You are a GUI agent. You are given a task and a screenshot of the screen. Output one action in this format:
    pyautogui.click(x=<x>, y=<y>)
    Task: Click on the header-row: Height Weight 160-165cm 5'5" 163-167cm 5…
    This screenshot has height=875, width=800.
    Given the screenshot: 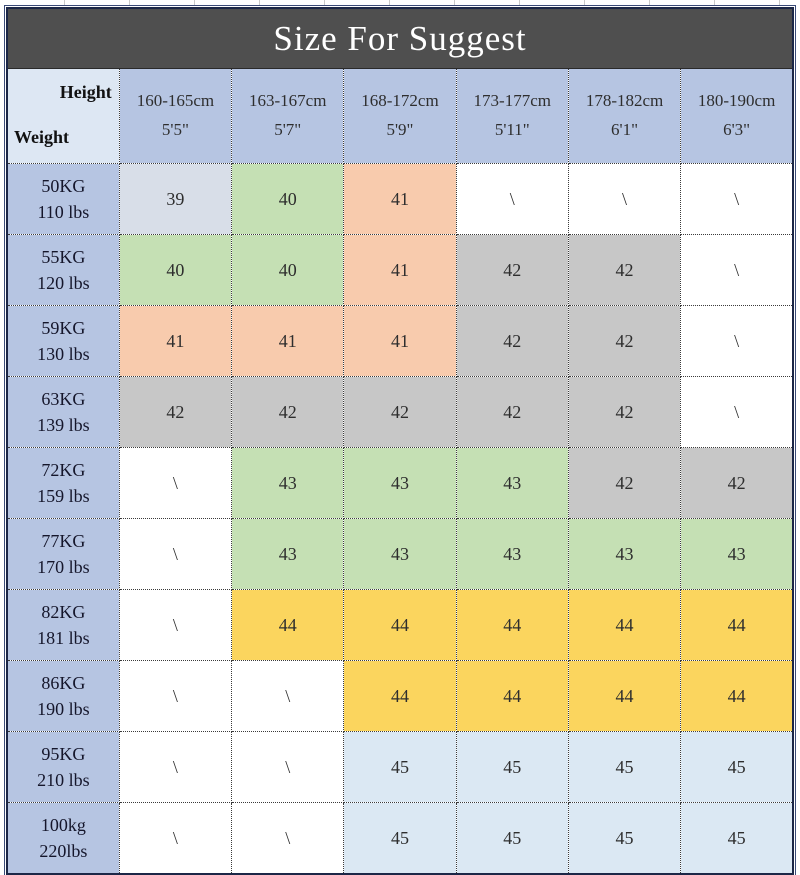 What is the action you would take?
    pyautogui.click(x=400, y=116)
    